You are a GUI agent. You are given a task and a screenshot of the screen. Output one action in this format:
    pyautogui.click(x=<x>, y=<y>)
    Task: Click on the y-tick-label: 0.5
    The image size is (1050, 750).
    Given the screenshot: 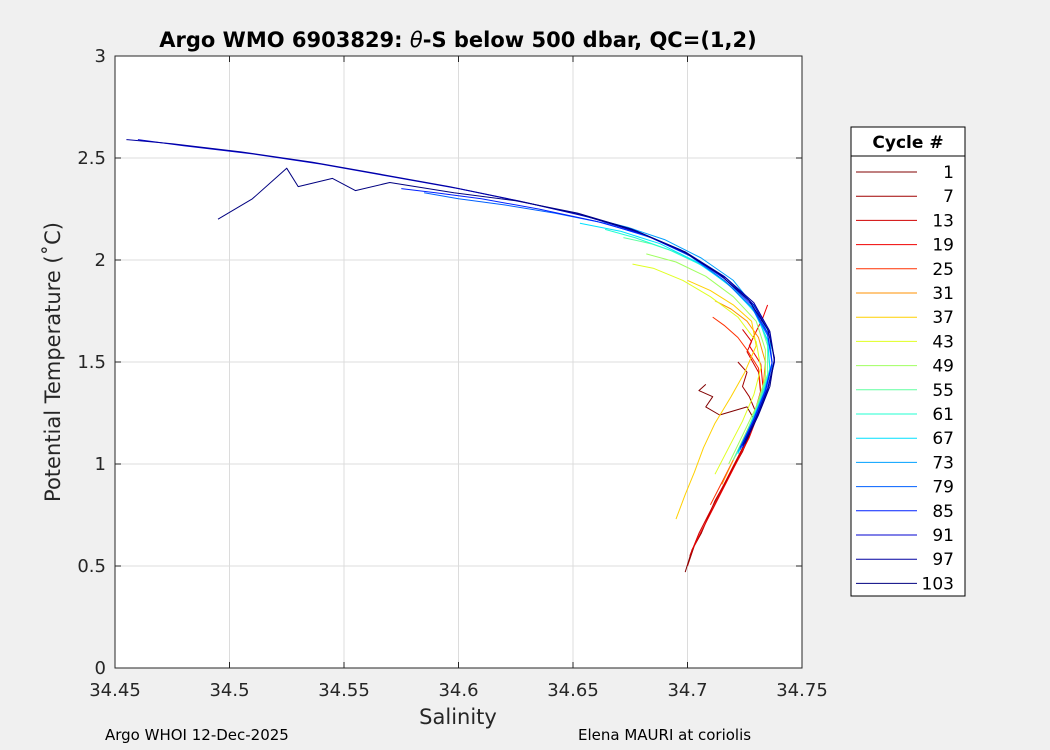 What is the action you would take?
    pyautogui.click(x=91, y=566)
    